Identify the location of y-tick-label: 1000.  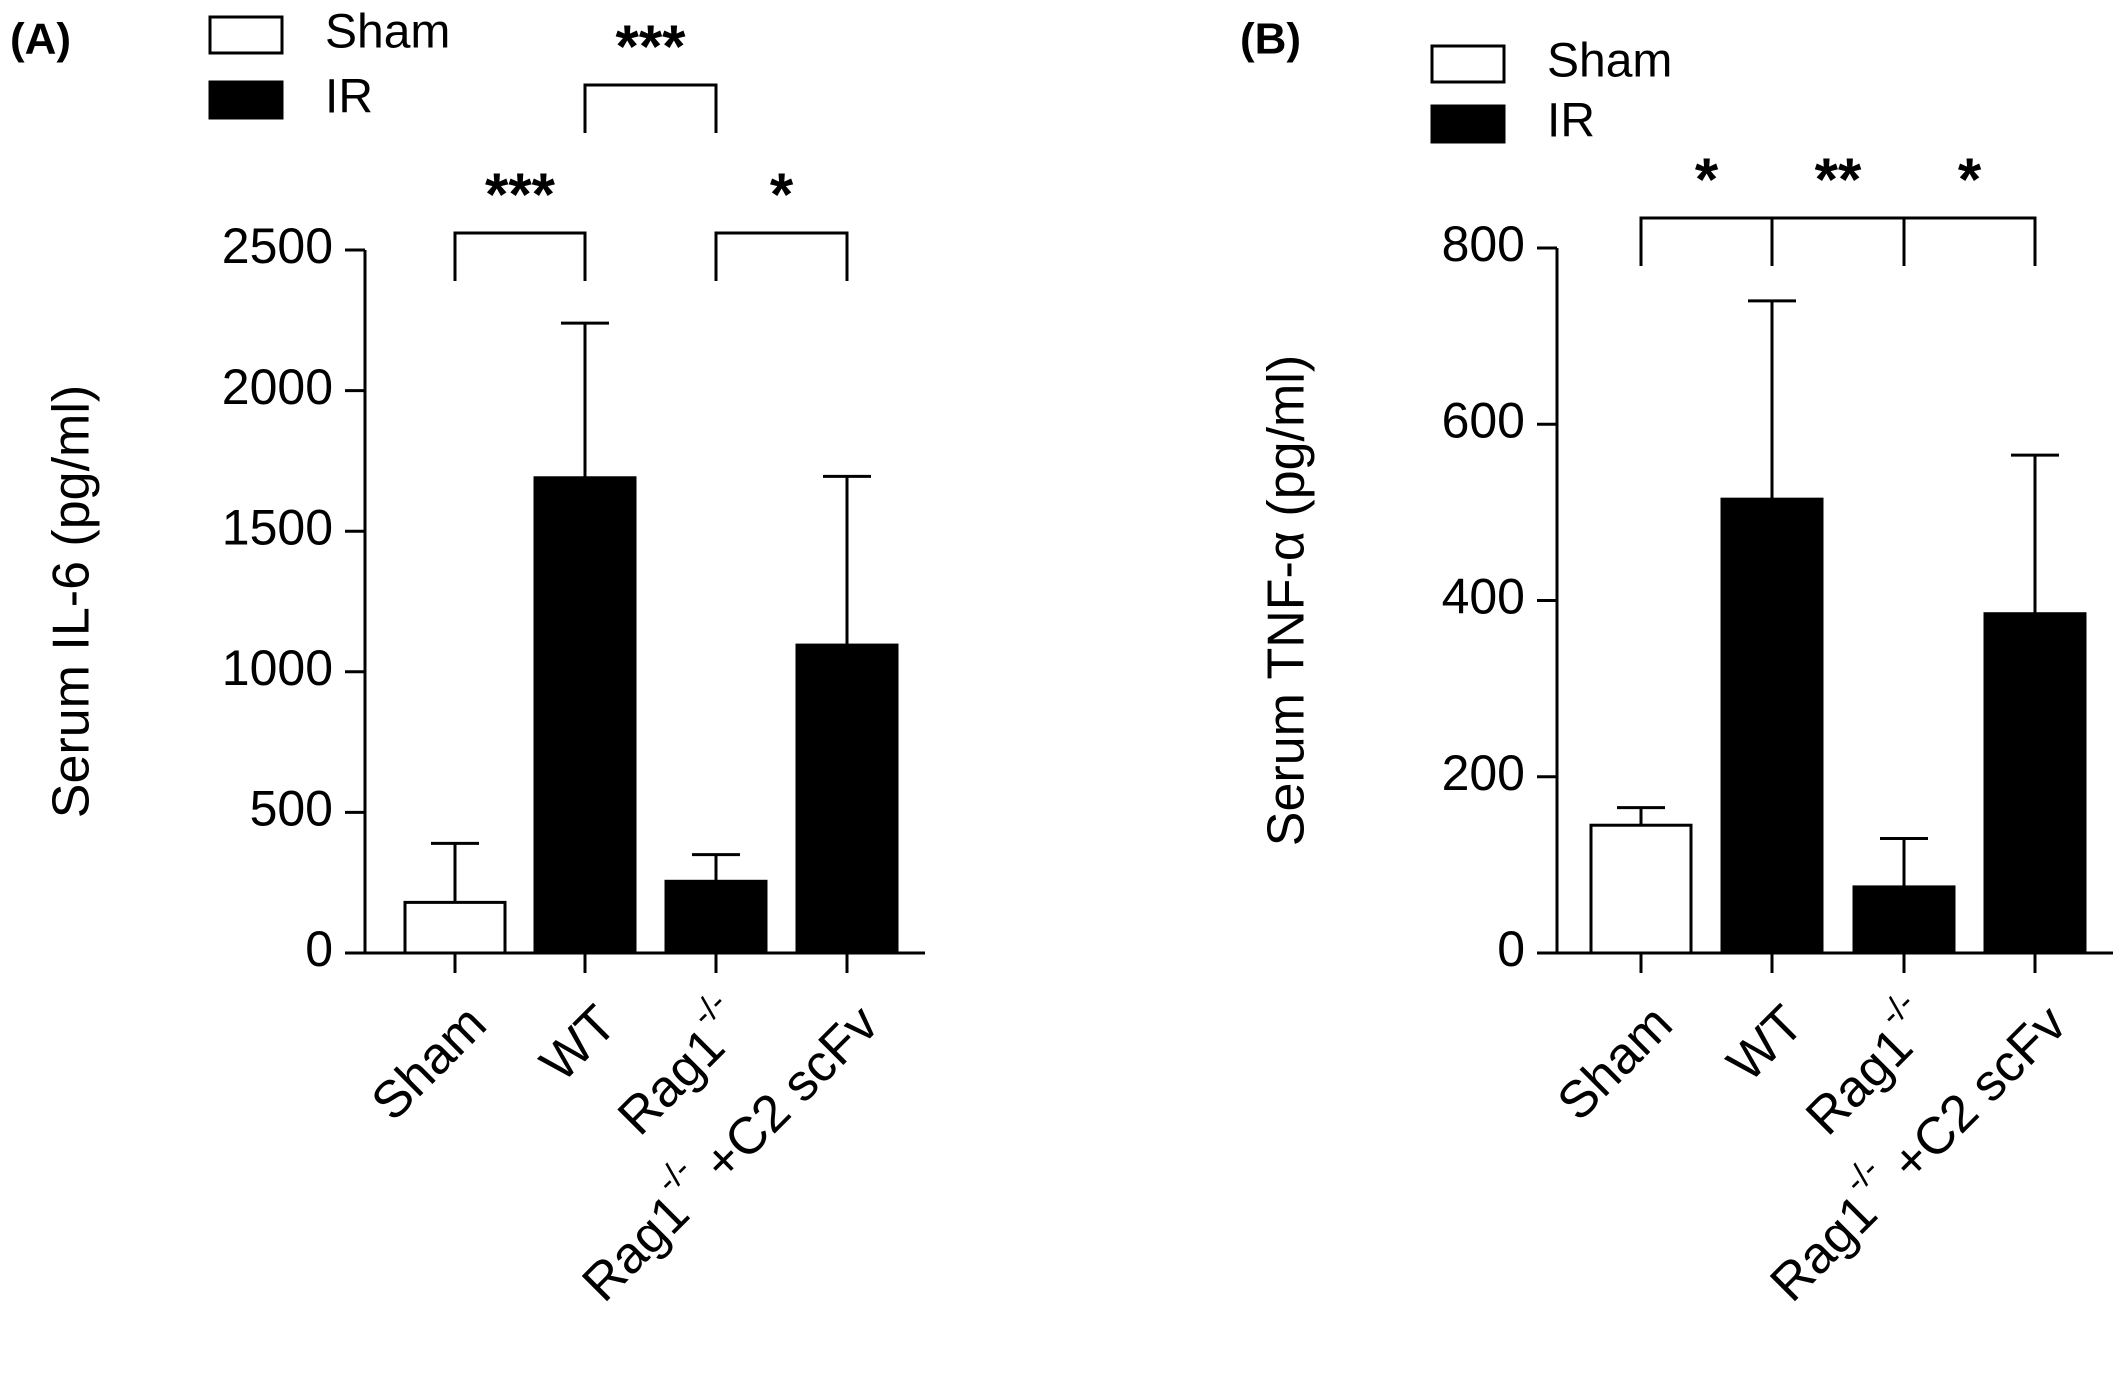
(277, 668).